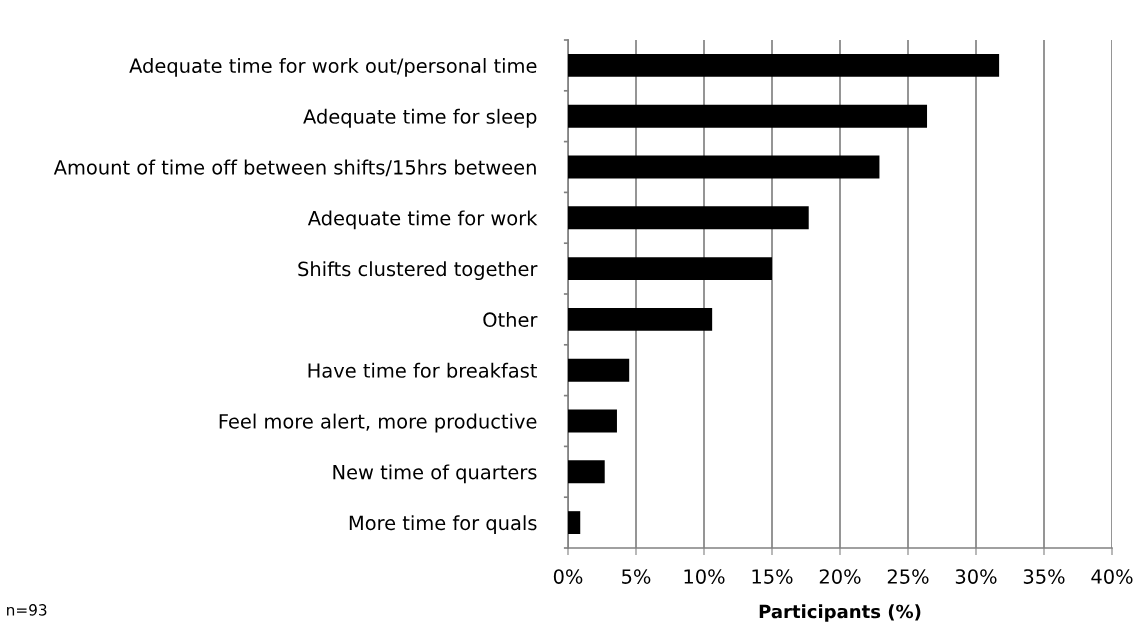  I want to click on x-tick-label: 40%, so click(1112, 576).